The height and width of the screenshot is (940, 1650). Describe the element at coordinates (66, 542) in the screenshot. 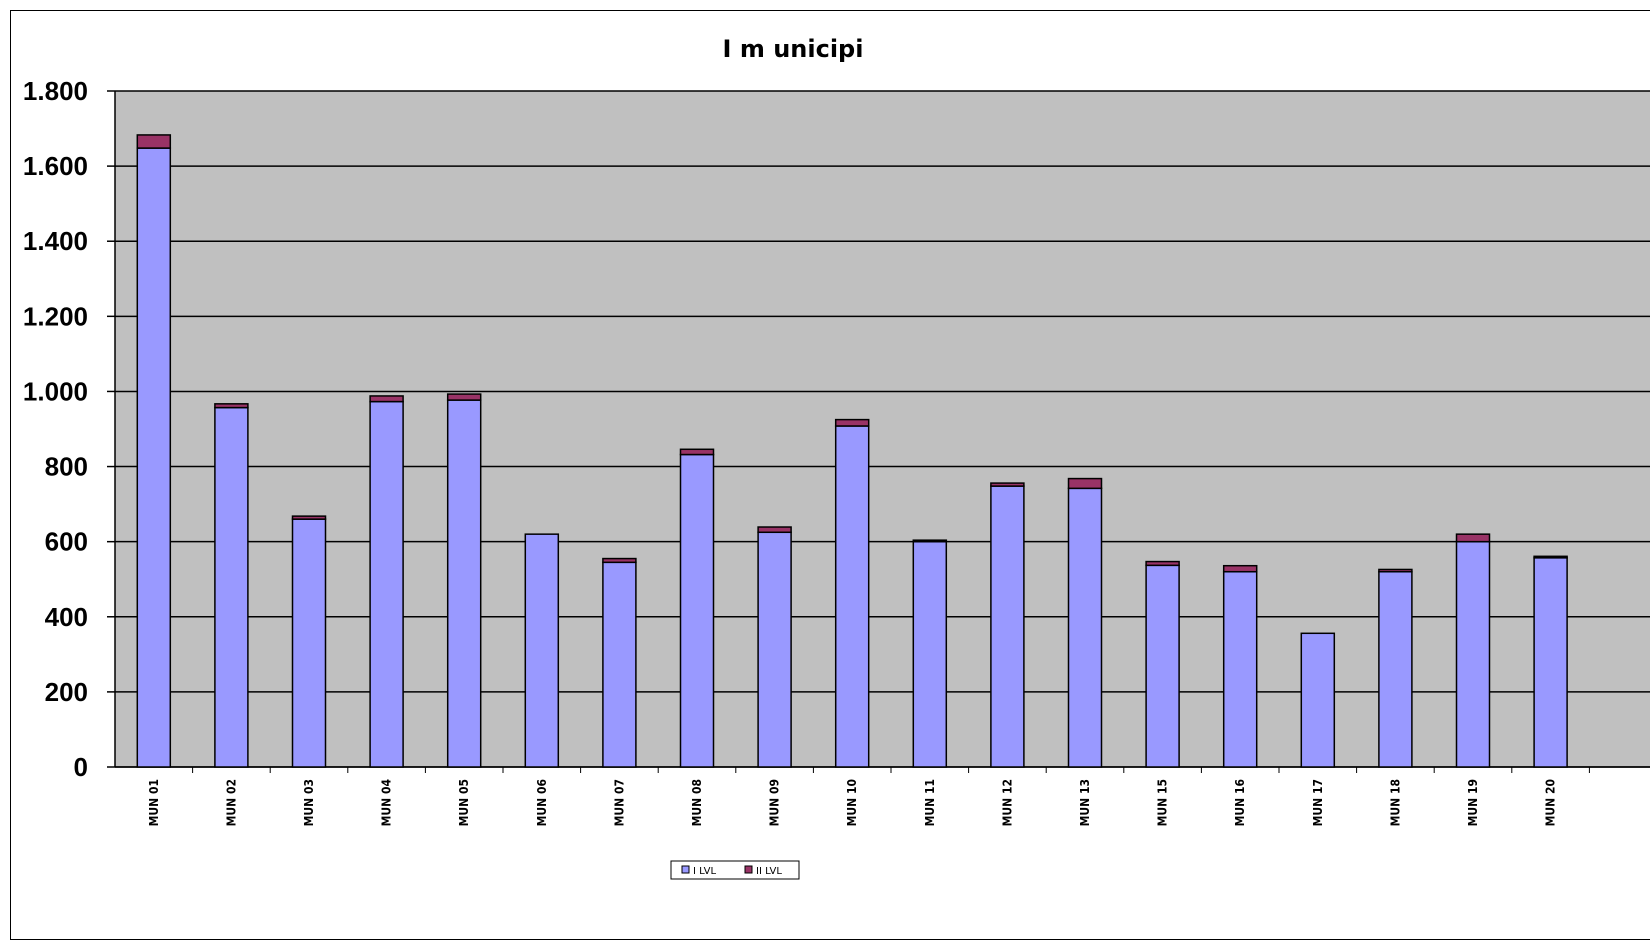

I see `y-tick-label: 600` at that location.